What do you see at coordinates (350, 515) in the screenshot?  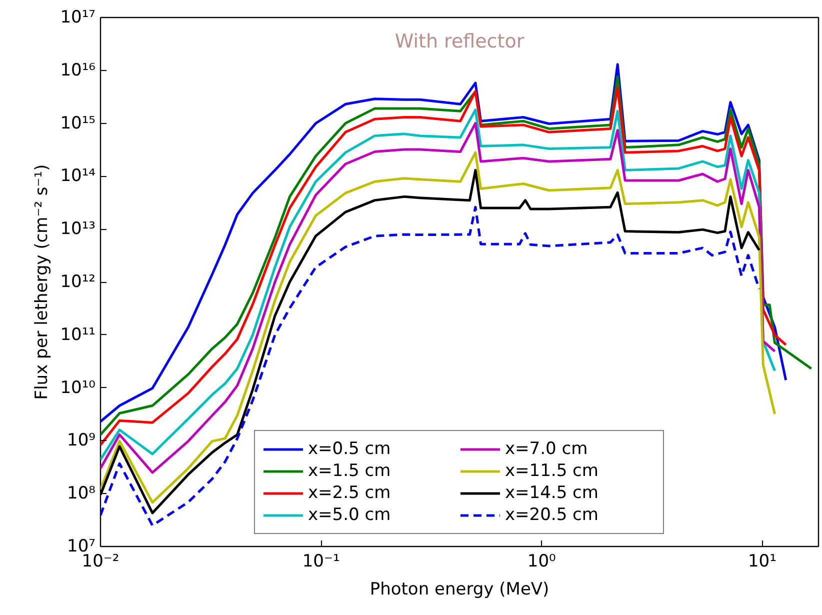 I see `legend-label: x=5.0 cm` at bounding box center [350, 515].